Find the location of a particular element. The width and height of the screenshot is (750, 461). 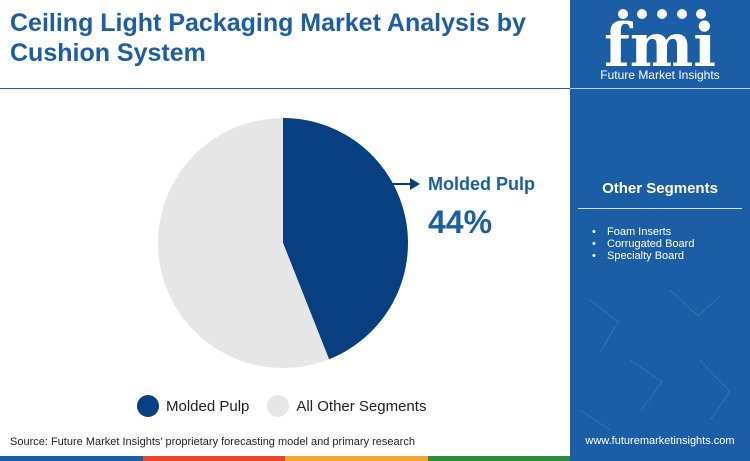

accent-strip-blue is located at coordinates (71, 458).